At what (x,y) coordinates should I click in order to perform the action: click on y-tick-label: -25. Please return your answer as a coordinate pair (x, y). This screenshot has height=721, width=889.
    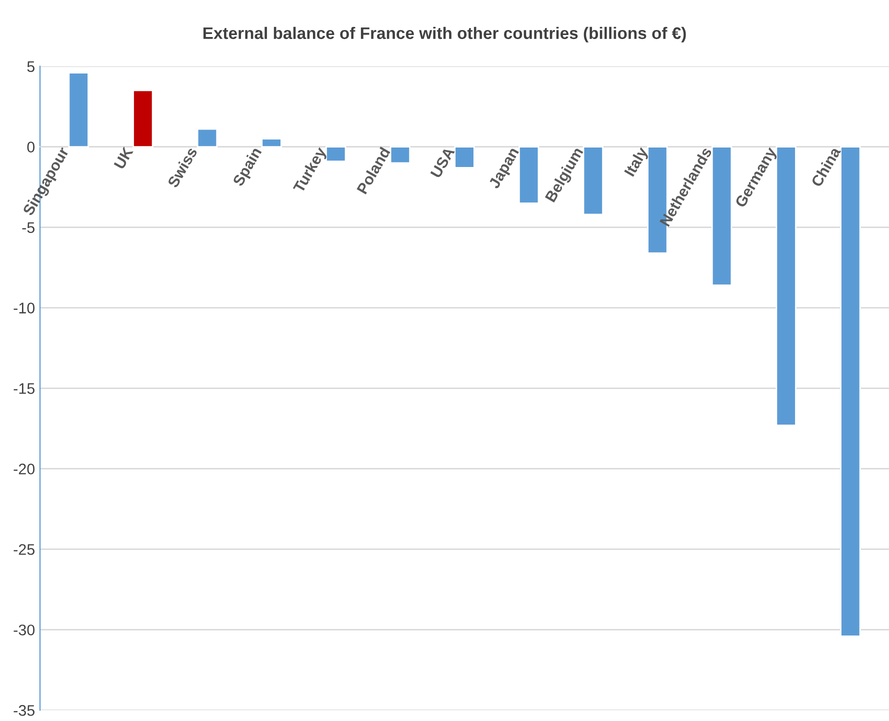
    Looking at the image, I should click on (24, 549).